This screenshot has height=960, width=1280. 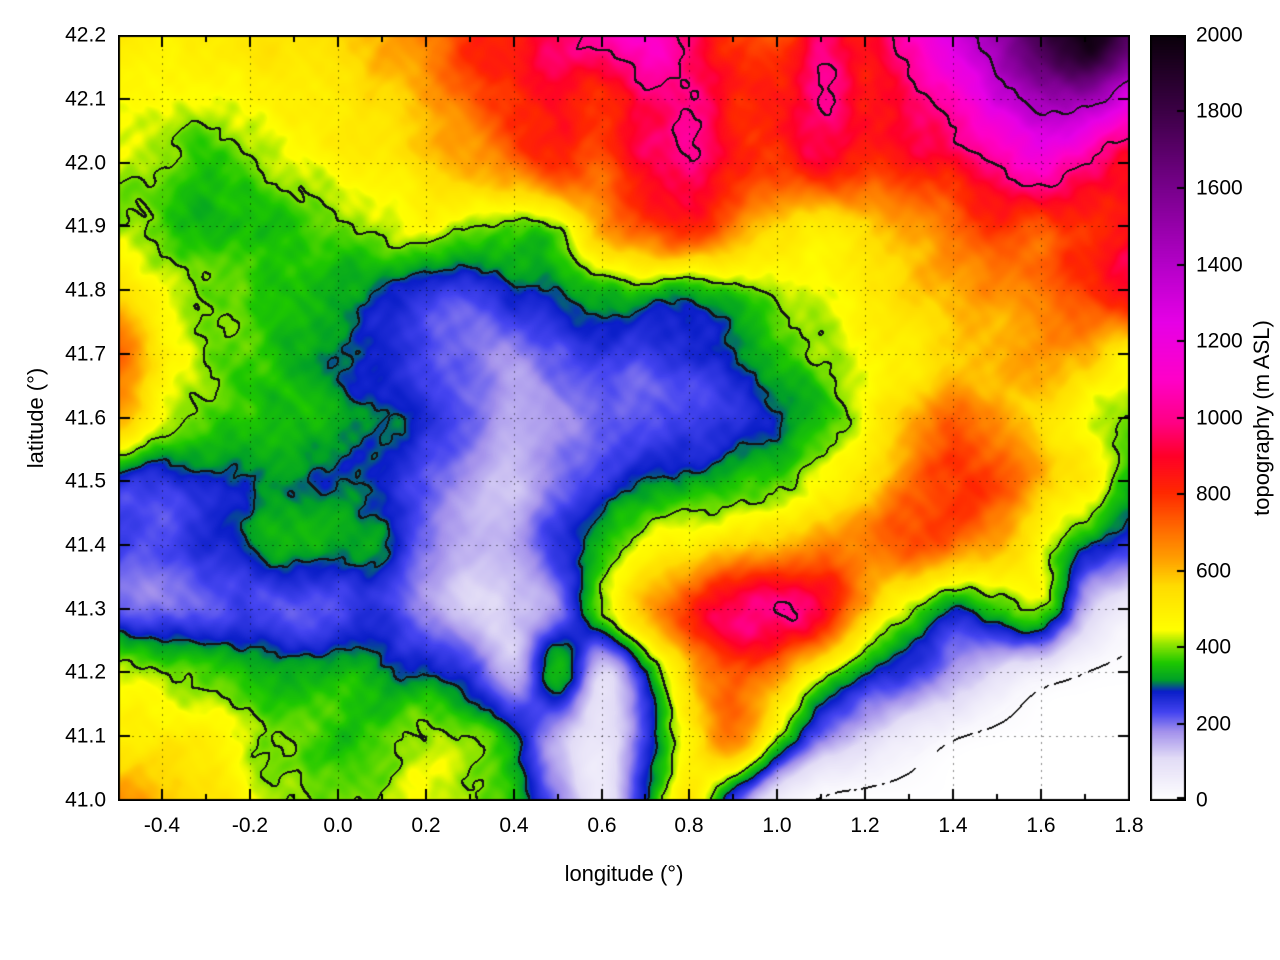 What do you see at coordinates (85, 163) in the screenshot?
I see `y-tick-label: 42.0` at bounding box center [85, 163].